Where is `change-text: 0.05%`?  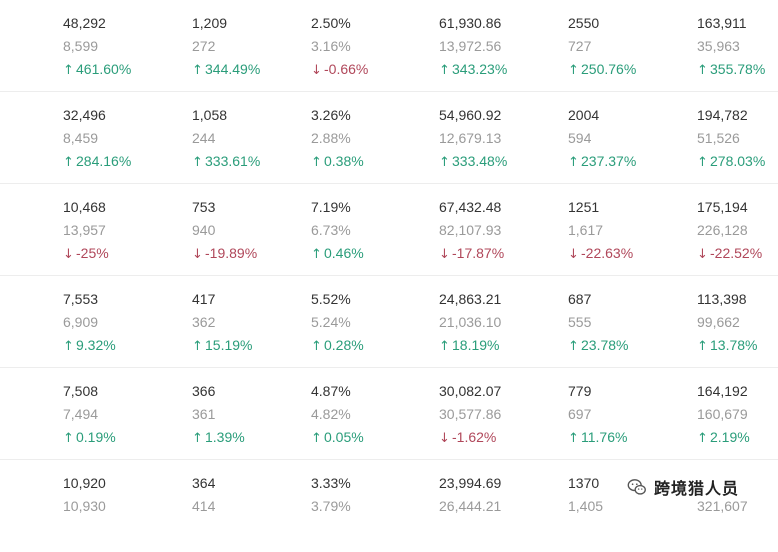 change-text: 0.05% is located at coordinates (344, 437).